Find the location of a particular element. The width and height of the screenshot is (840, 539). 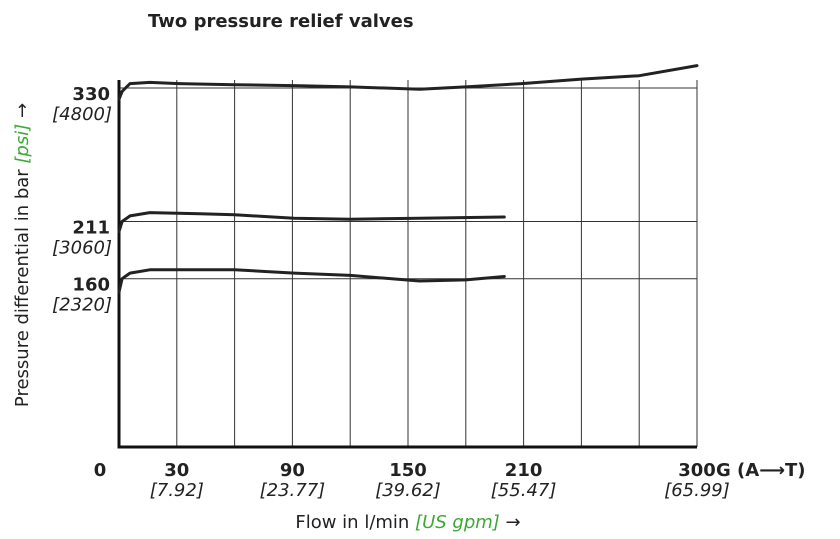

x-tick-label: 300 is located at coordinates (697, 470).